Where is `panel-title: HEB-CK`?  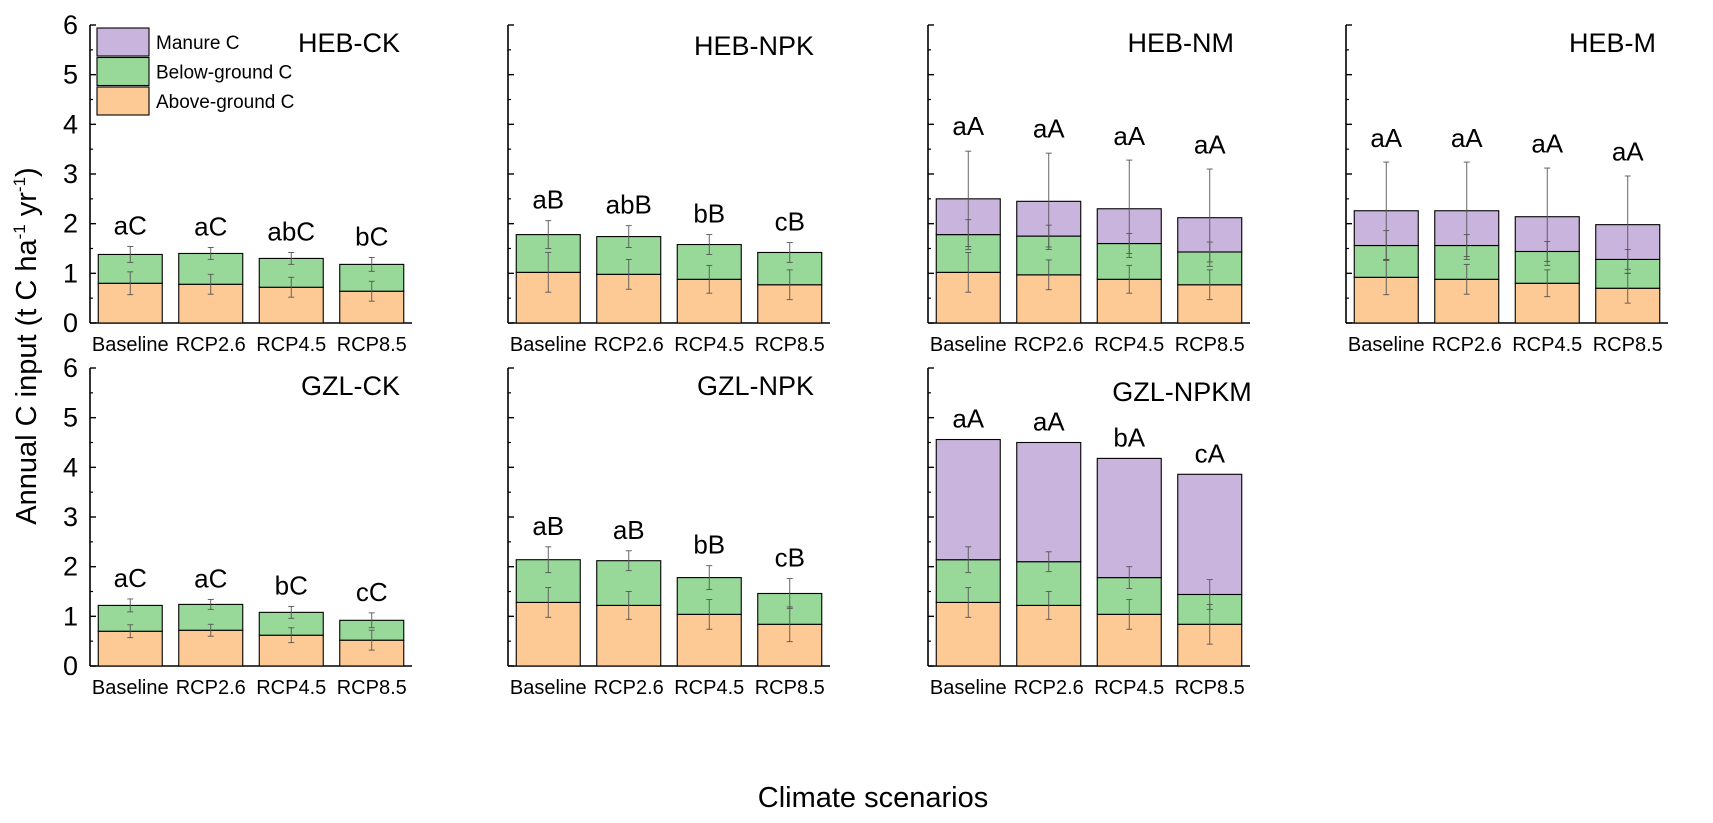
panel-title: HEB-CK is located at coordinates (349, 43).